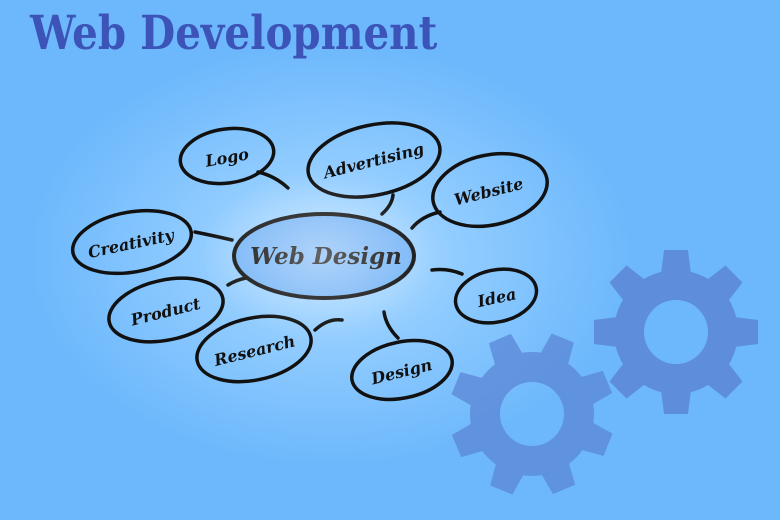  I want to click on bubble-website: Website, so click(490, 190).